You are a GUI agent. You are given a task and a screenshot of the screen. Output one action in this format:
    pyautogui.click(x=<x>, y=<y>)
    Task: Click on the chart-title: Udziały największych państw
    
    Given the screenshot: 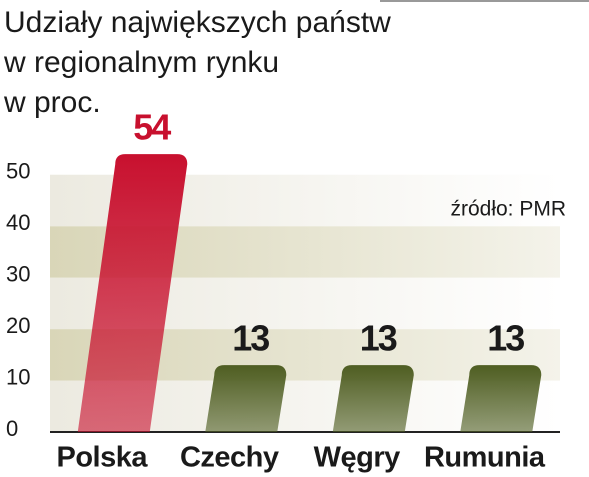 What is the action you would take?
    pyautogui.click(x=197, y=22)
    